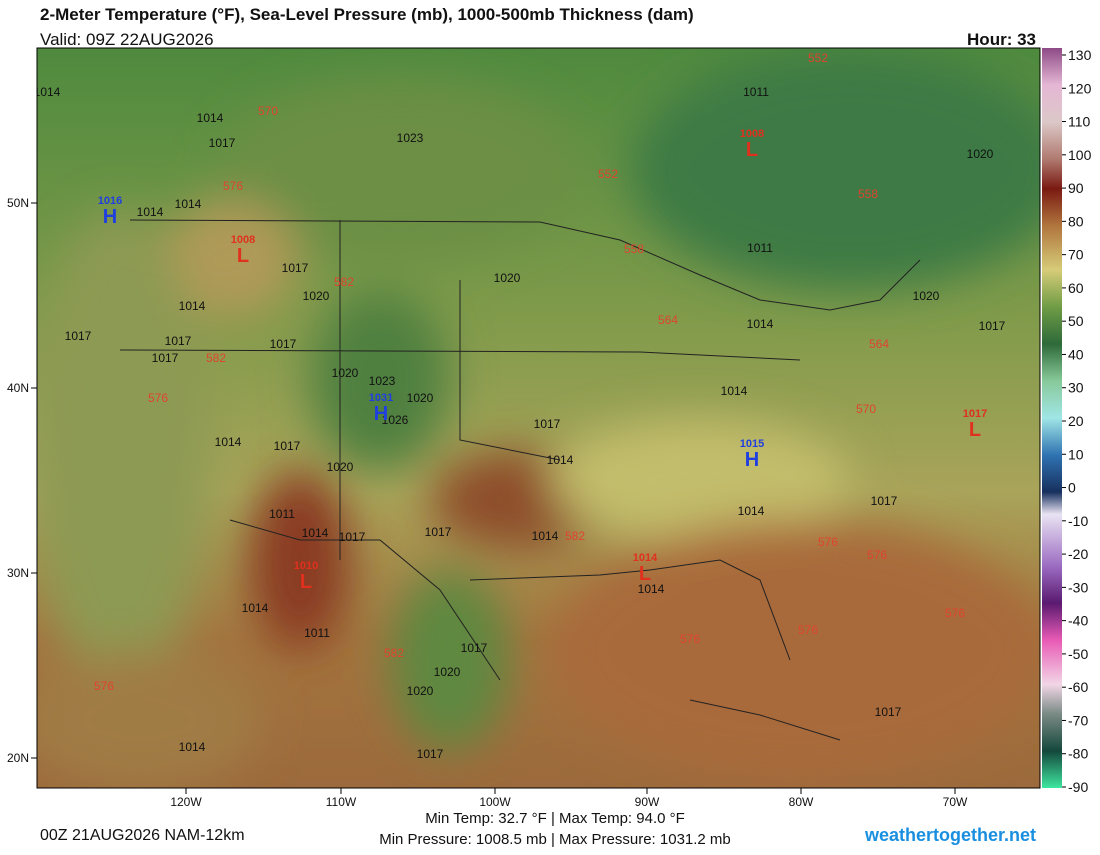  Describe the element at coordinates (381, 414) in the screenshot. I see `center-symbol: H` at that location.